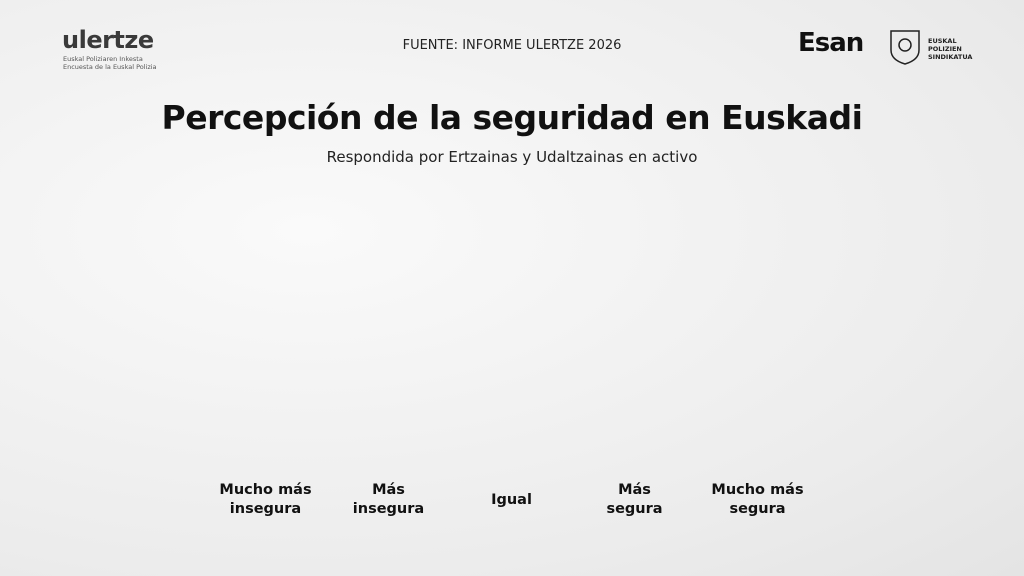 This screenshot has height=576, width=1024. Describe the element at coordinates (634, 499) in the screenshot. I see `x-tick-label: Más segura` at that location.